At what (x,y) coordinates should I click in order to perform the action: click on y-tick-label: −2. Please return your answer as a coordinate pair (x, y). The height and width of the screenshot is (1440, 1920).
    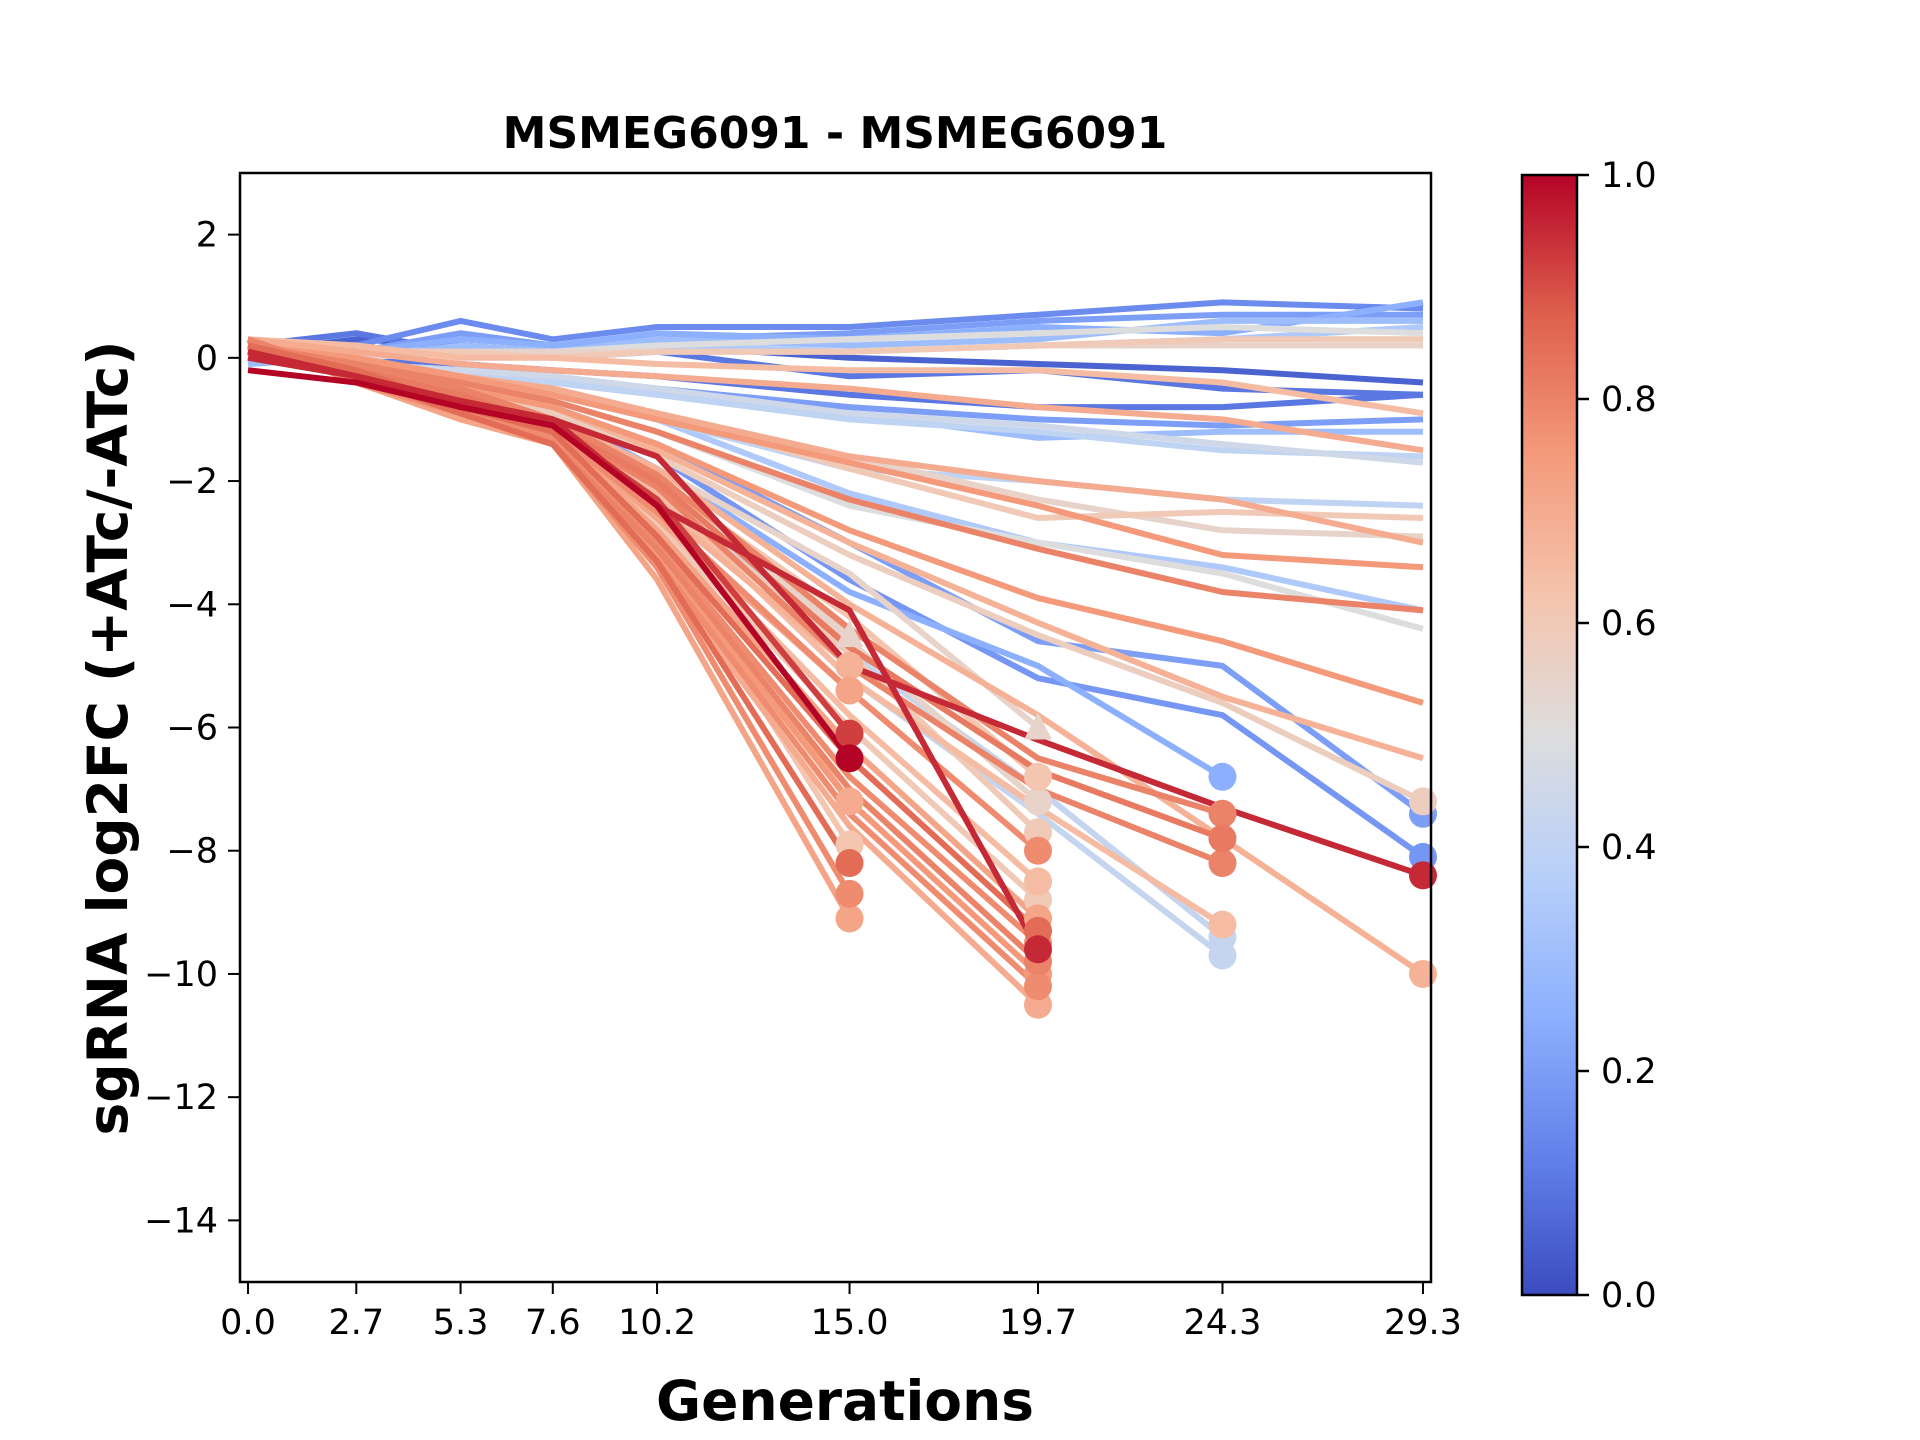
    Looking at the image, I should click on (192, 482).